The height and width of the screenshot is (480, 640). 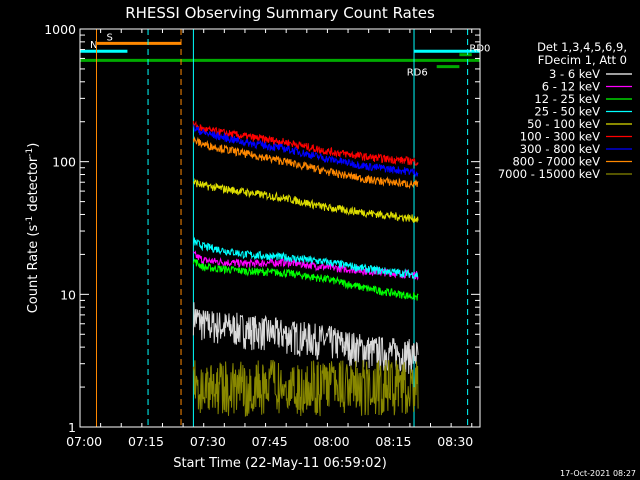 I want to click on ylabel-part: Count Rate (s, so click(x=33, y=269).